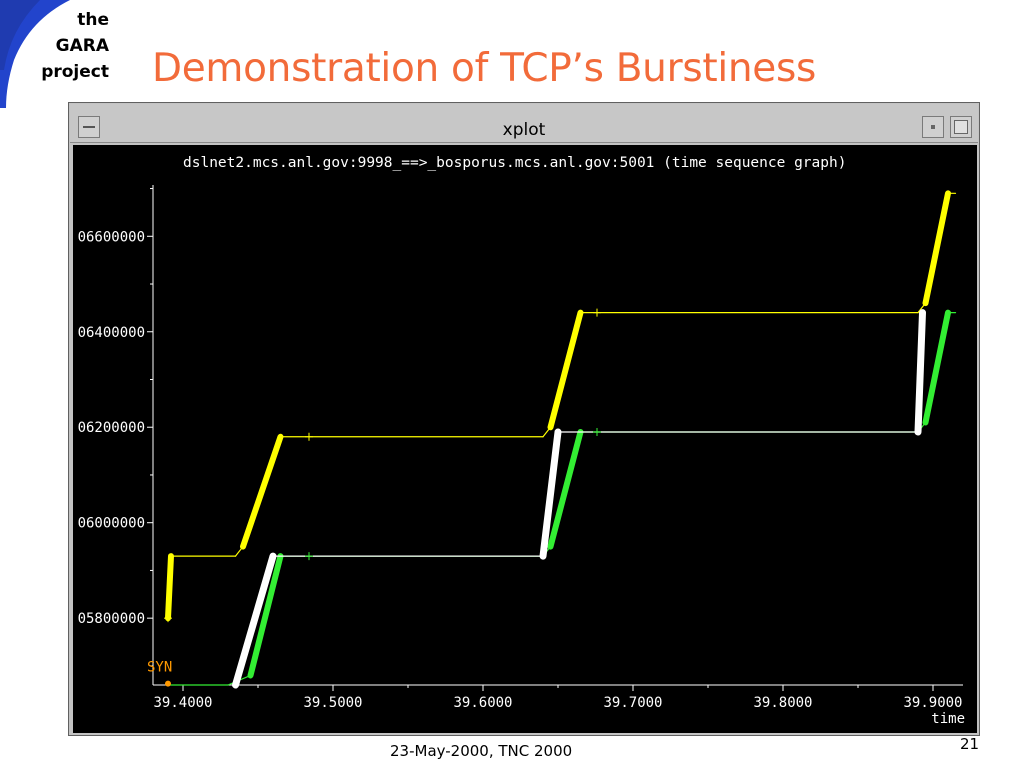  Describe the element at coordinates (970, 744) in the screenshot. I see `page-number: 21` at that location.